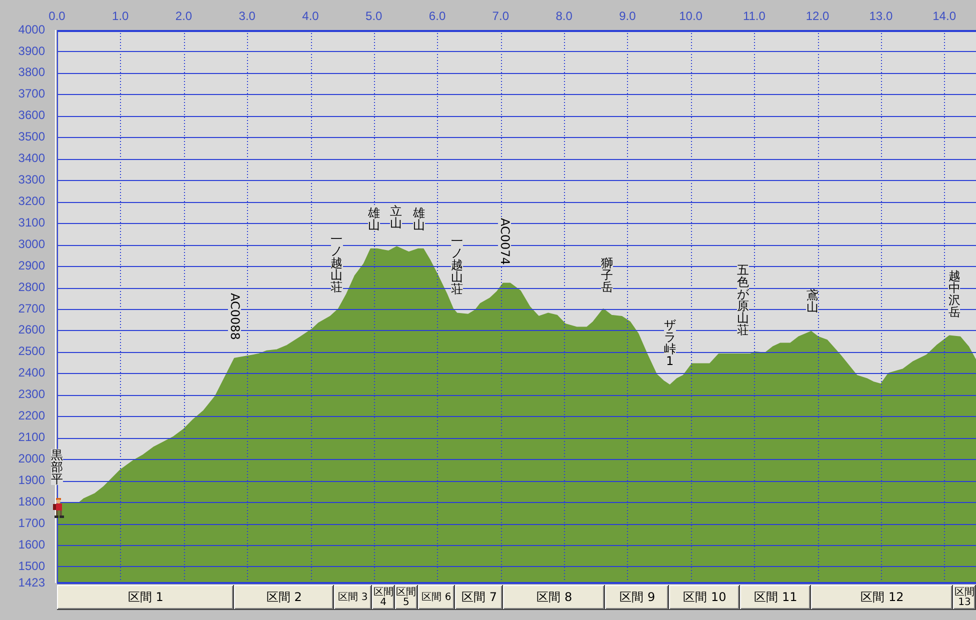 The height and width of the screenshot is (620, 976). Describe the element at coordinates (638, 597) in the screenshot. I see `series-label: 区間 9` at that location.